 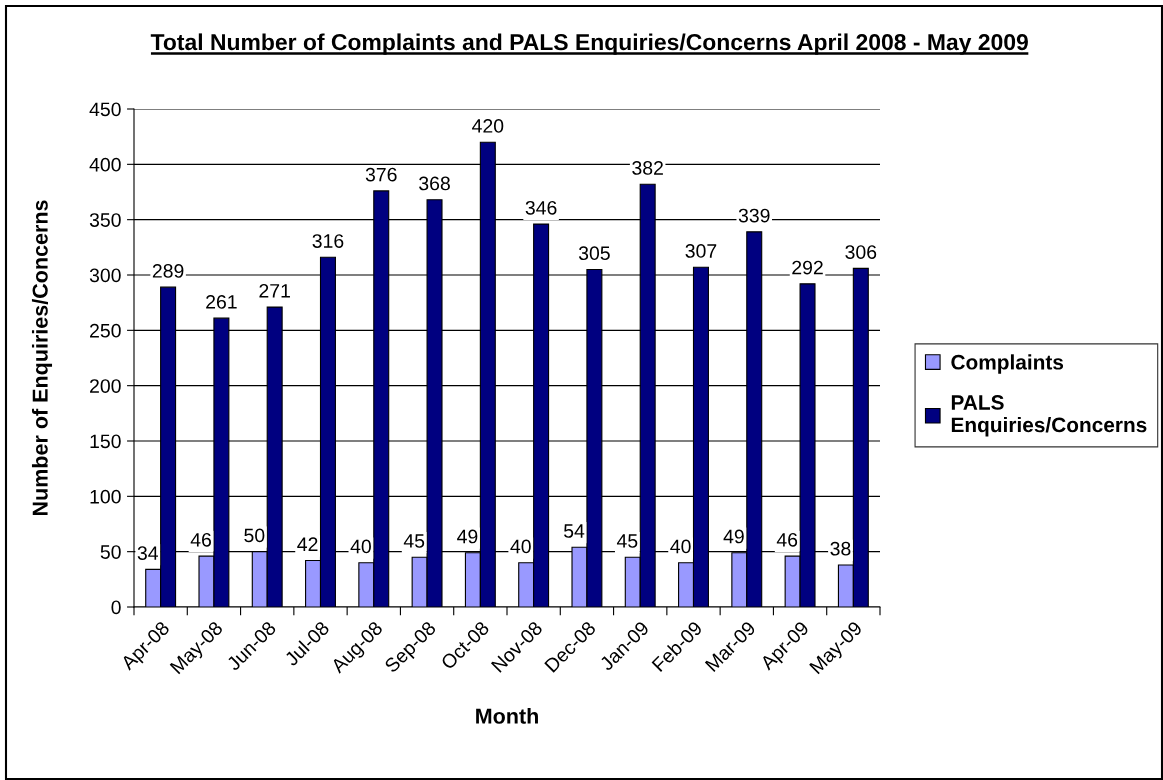 What do you see at coordinates (861, 252) in the screenshot?
I see `data-label: 306` at bounding box center [861, 252].